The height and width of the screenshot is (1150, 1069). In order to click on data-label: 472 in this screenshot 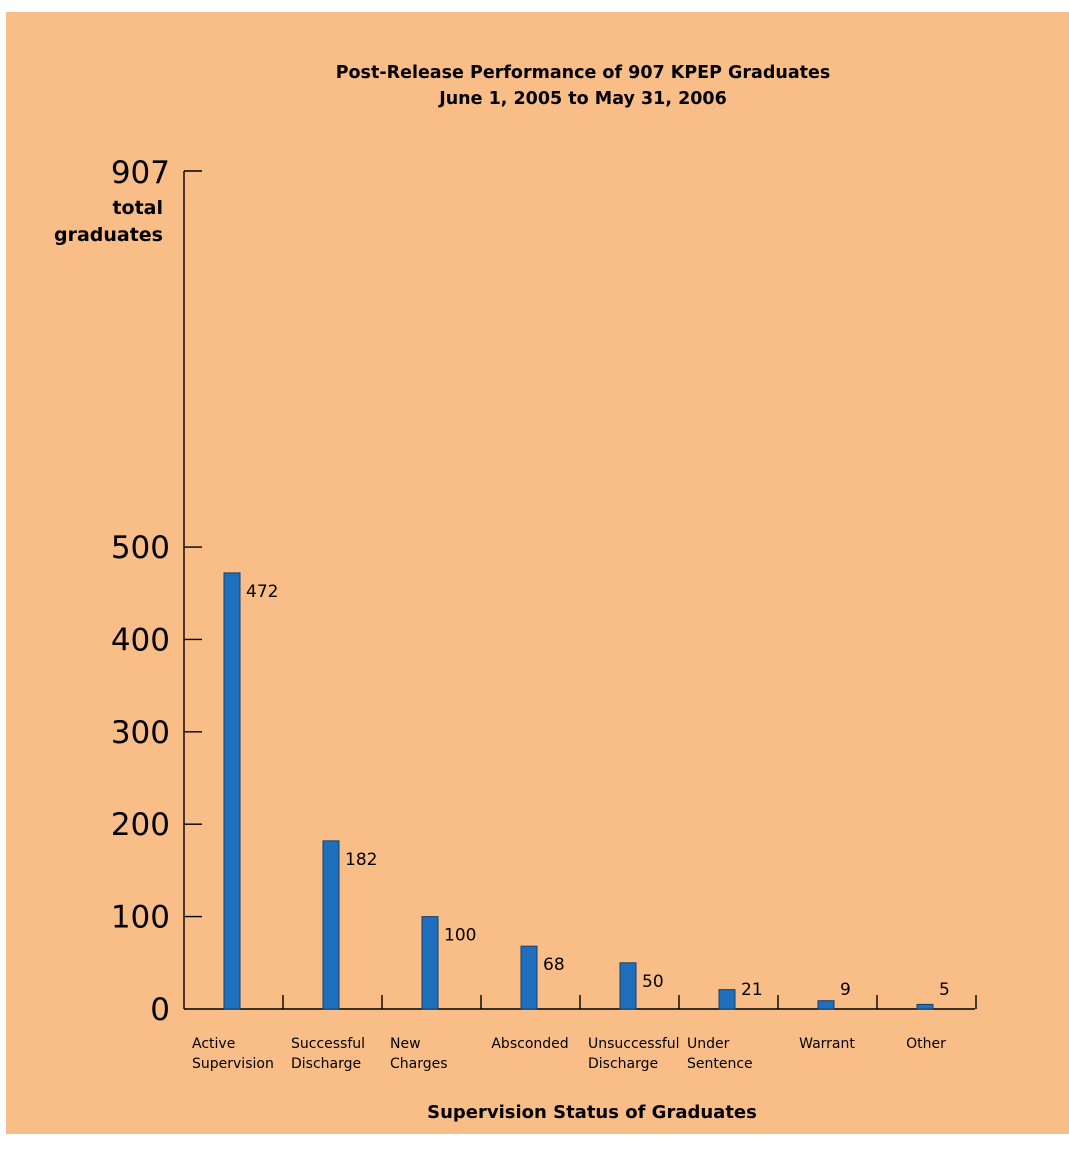, I will do `click(262, 592)`.